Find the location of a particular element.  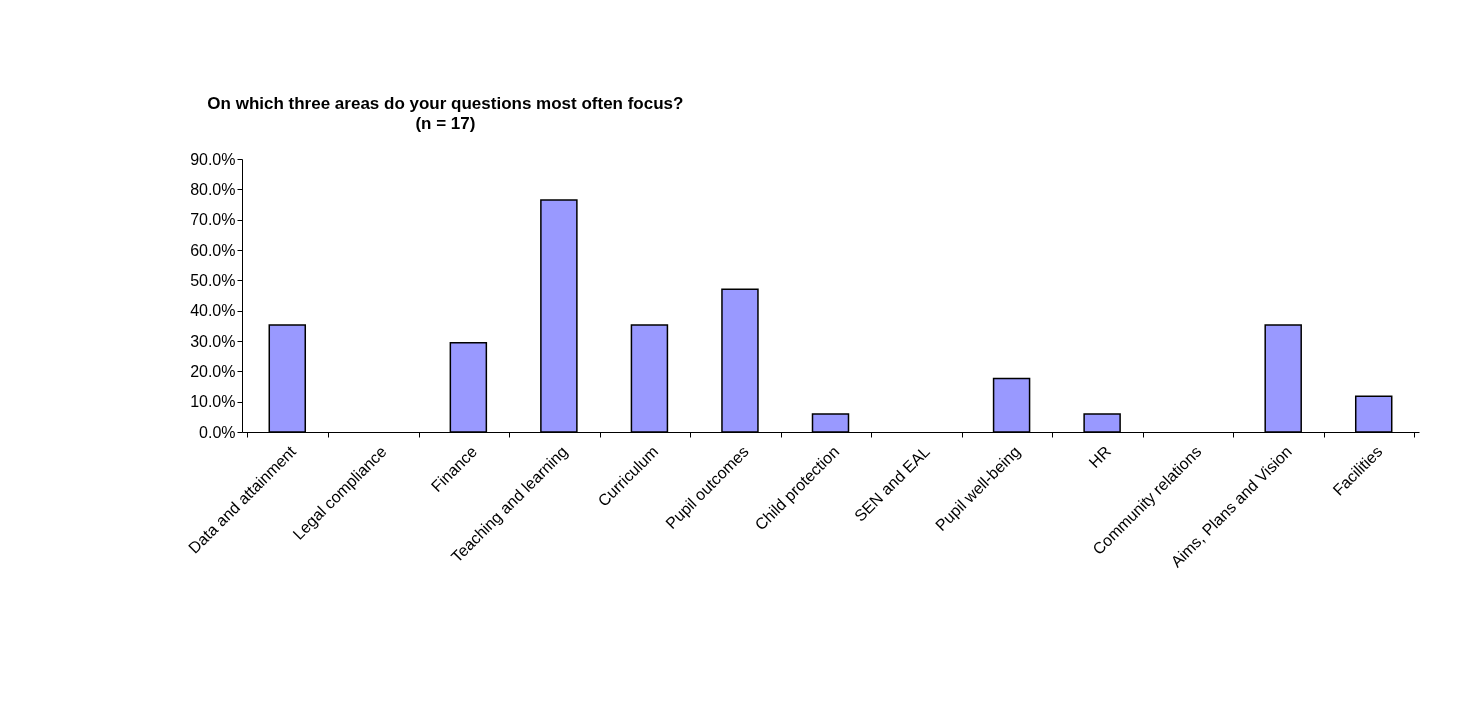

y-tick-label: 70.0% is located at coordinates (213, 220).